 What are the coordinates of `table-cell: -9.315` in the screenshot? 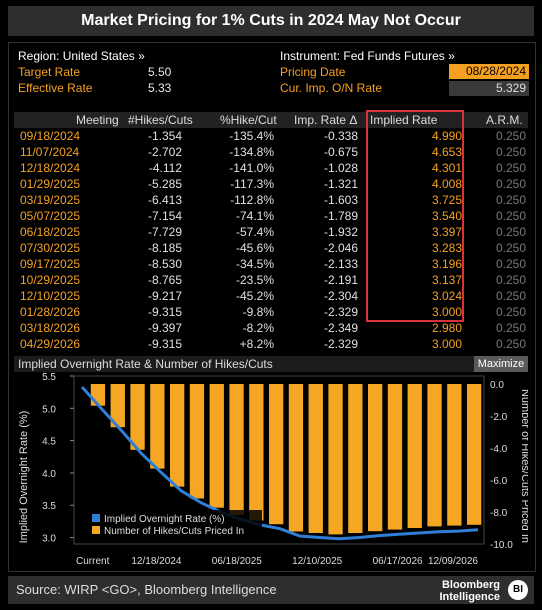 It's located at (164, 312).